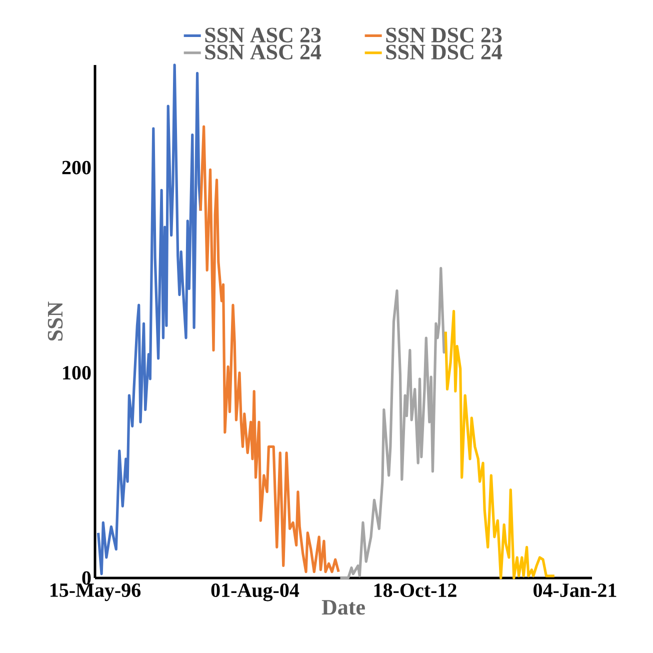 Image resolution: width=653 pixels, height=653 pixels. Describe the element at coordinates (95, 593) in the screenshot. I see `x-tick-label: 15-May-96` at that location.